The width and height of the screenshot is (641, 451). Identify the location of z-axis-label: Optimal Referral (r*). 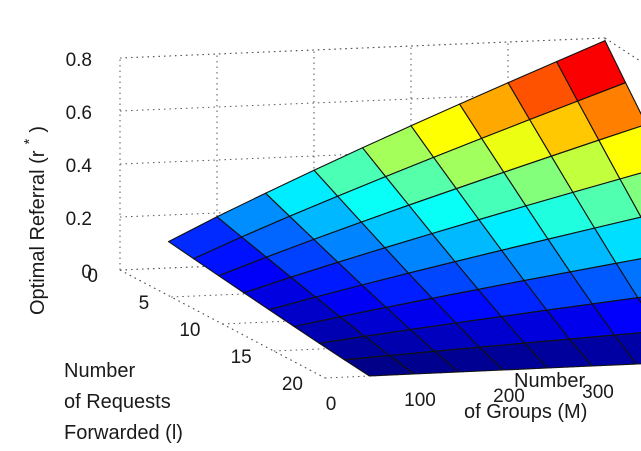
(35, 220).